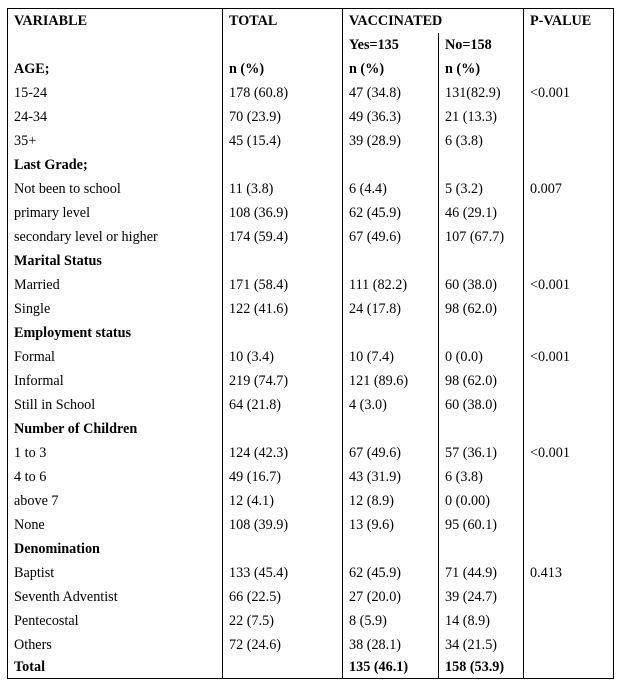 This screenshot has width=621, height=690. What do you see at coordinates (282, 501) in the screenshot?
I see `row-total: 12 (4.1)` at bounding box center [282, 501].